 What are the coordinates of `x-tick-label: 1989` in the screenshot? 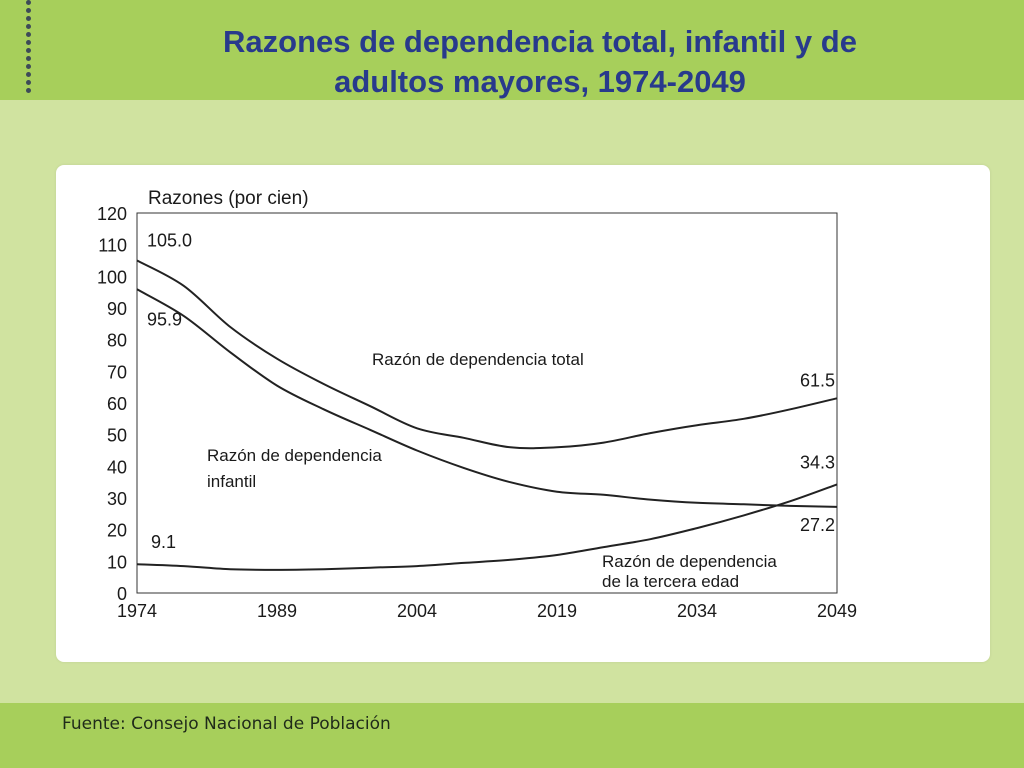 It's located at (277, 611).